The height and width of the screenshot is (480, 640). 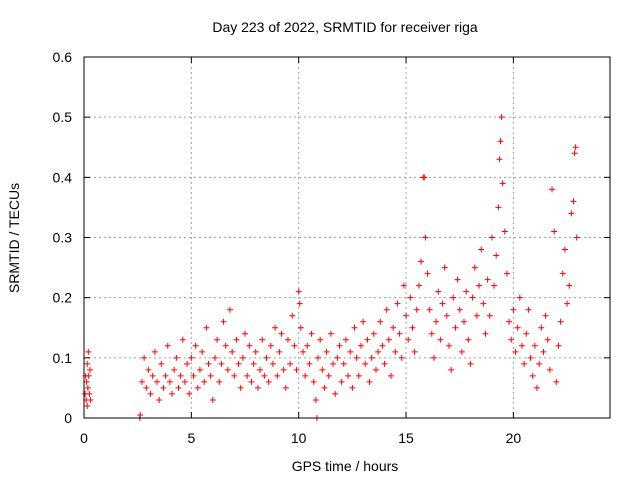 What do you see at coordinates (345, 466) in the screenshot?
I see `x-axis-label: GPS time / hours` at bounding box center [345, 466].